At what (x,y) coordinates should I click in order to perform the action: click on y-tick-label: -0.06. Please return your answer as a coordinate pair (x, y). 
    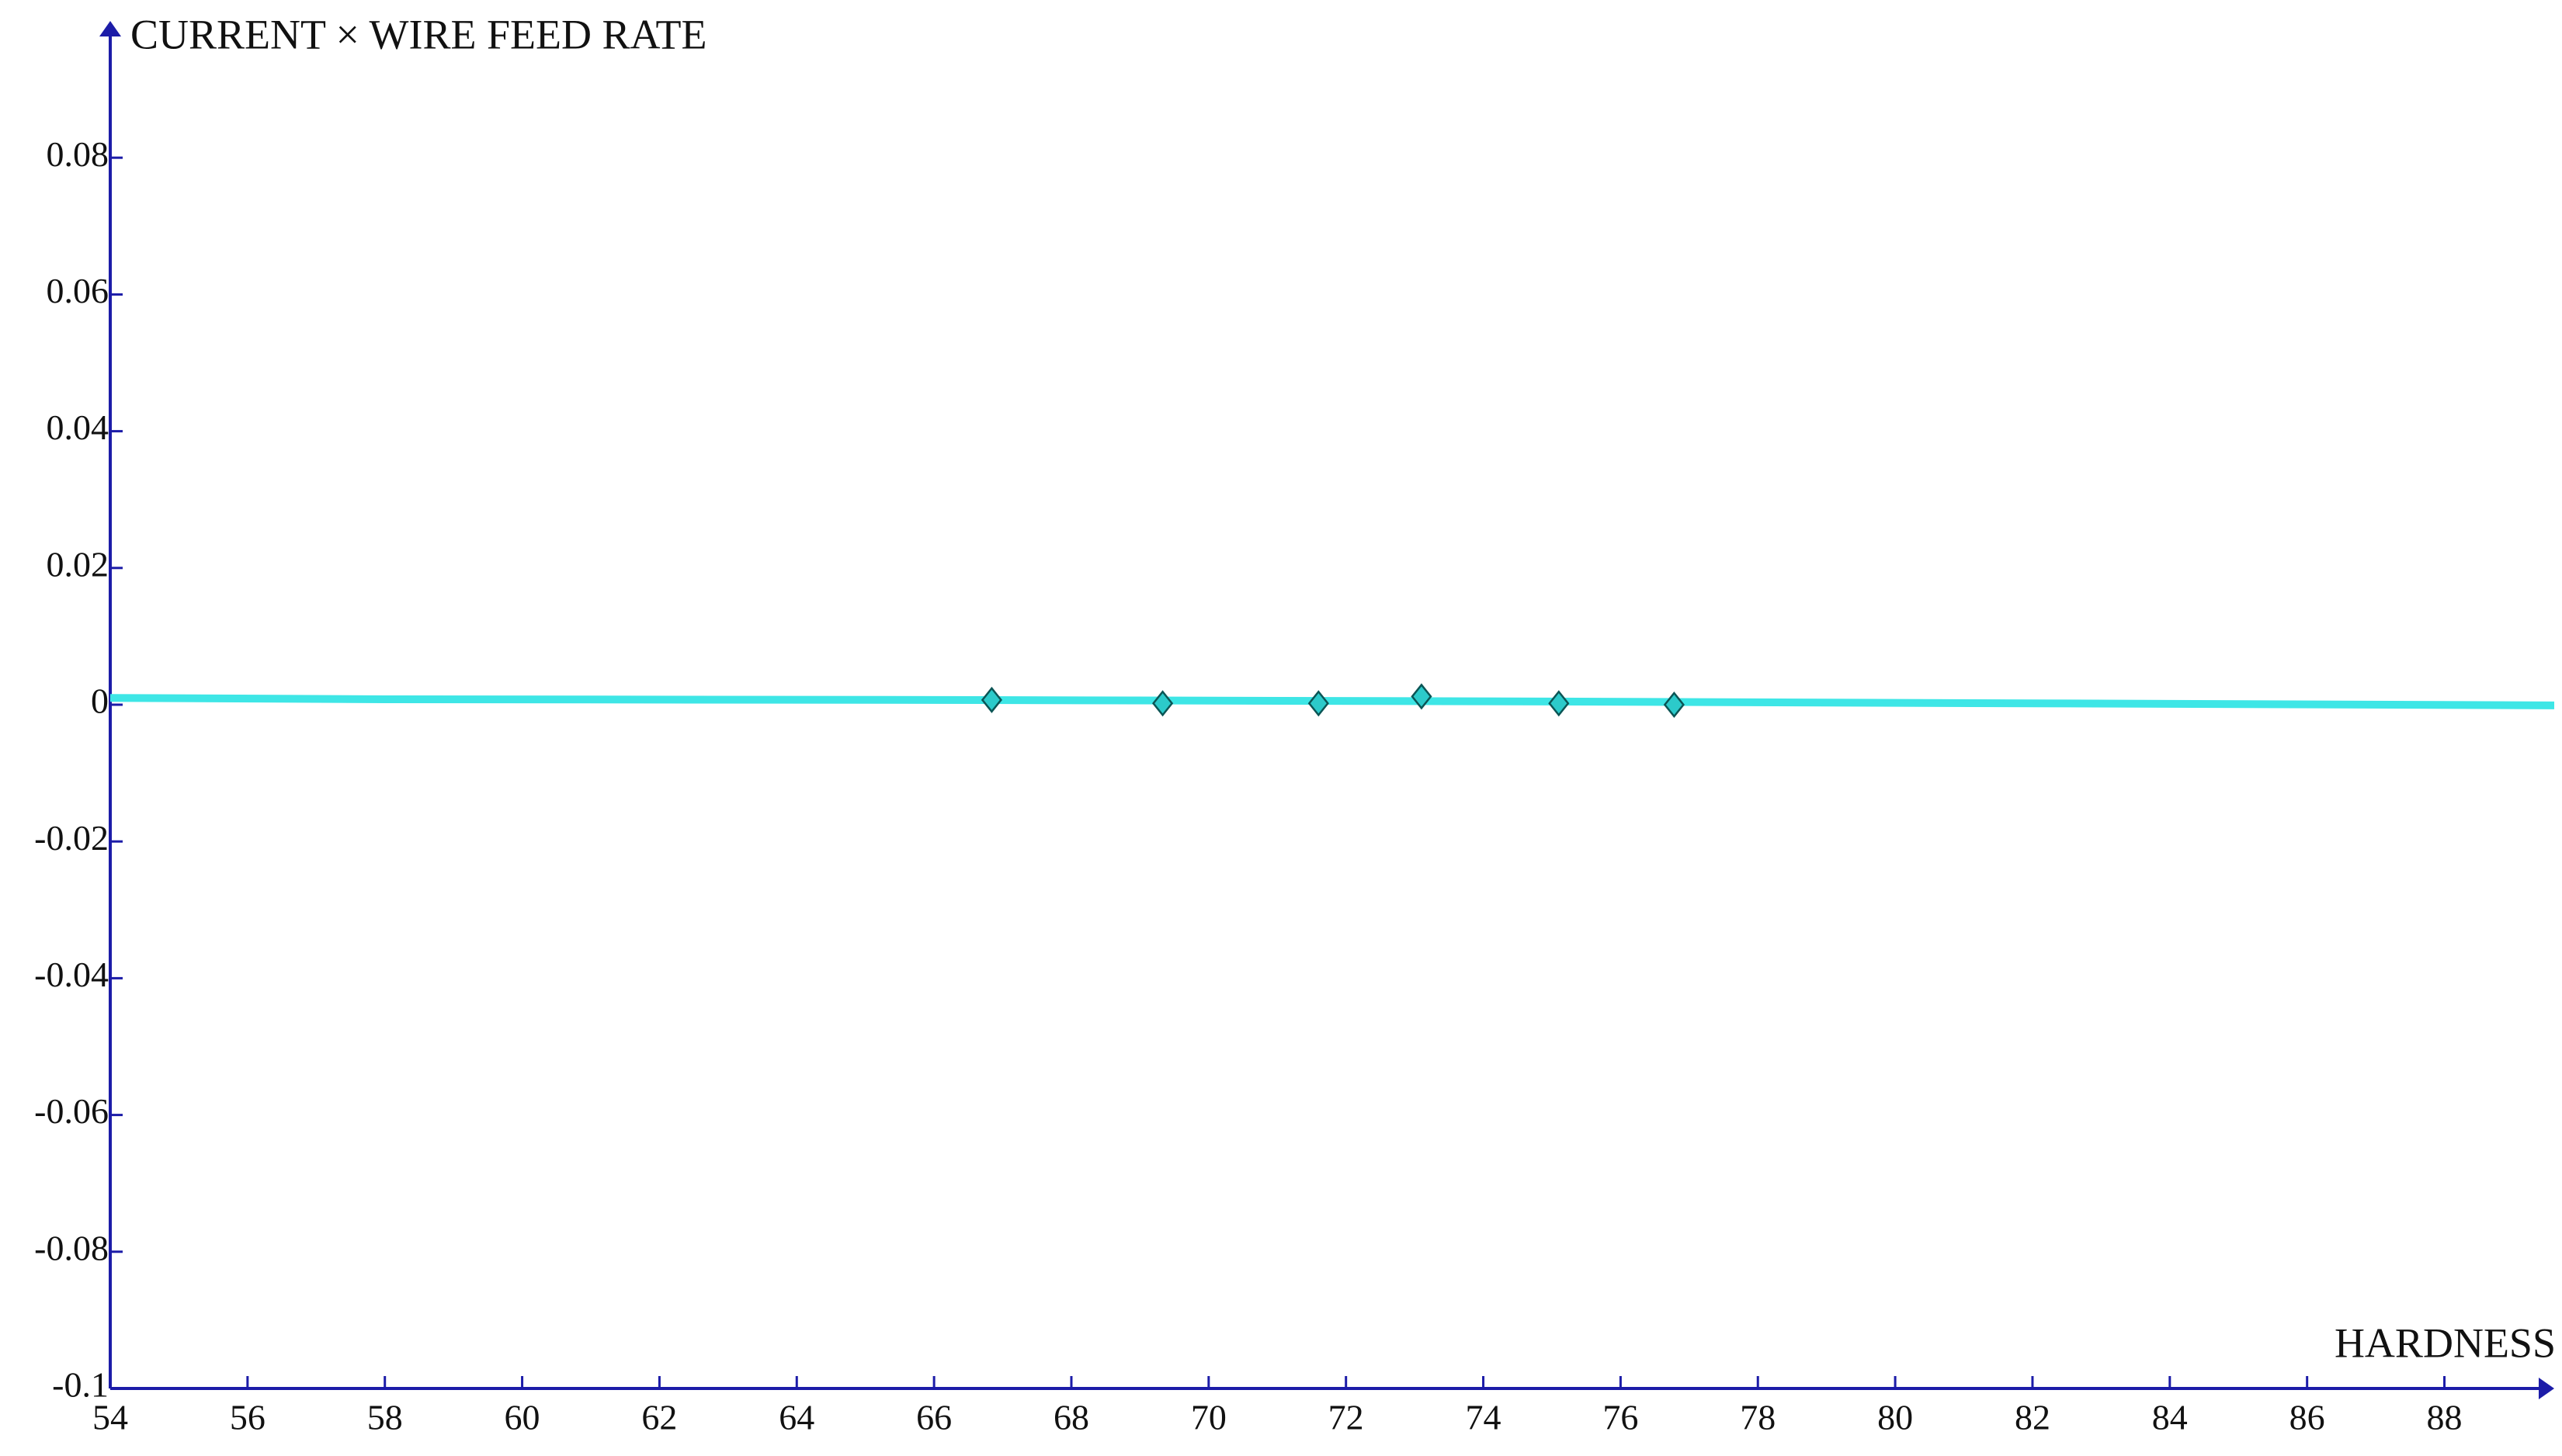
    Looking at the image, I should click on (71, 1111).